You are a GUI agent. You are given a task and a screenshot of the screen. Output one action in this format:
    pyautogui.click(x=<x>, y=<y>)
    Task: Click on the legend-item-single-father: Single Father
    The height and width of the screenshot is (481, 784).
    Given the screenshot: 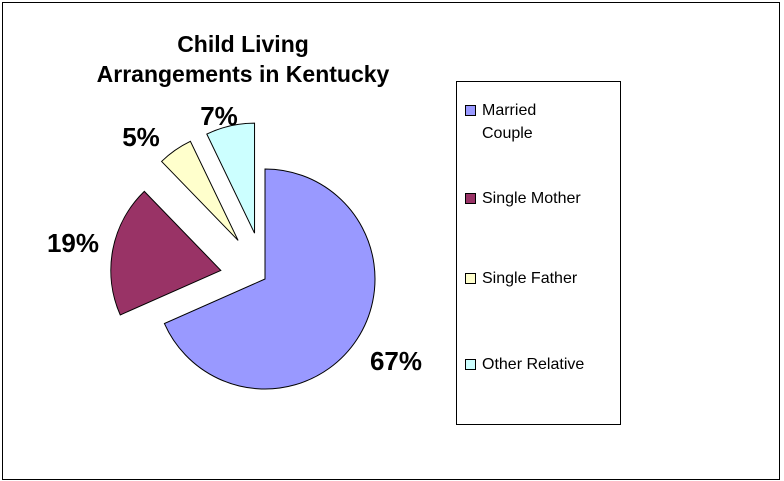 What is the action you would take?
    pyautogui.click(x=545, y=278)
    